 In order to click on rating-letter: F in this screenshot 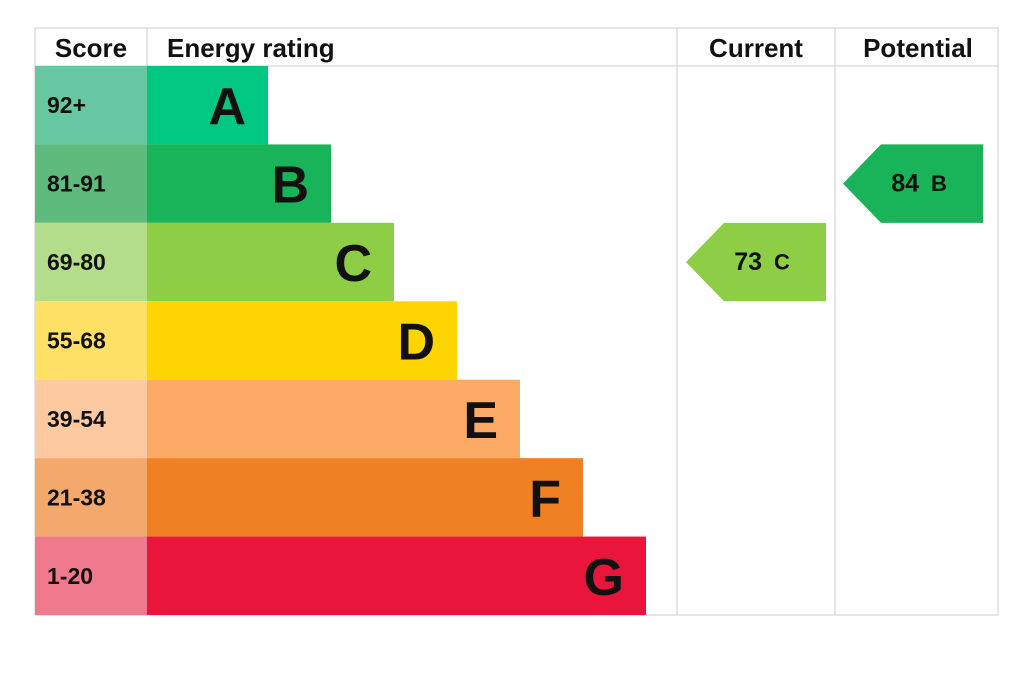, I will do `click(545, 499)`.